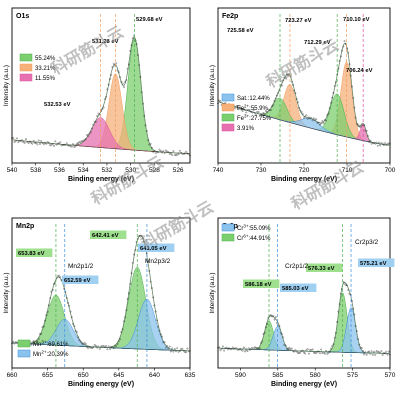  I want to click on x-tick-label: 534, so click(83, 170).